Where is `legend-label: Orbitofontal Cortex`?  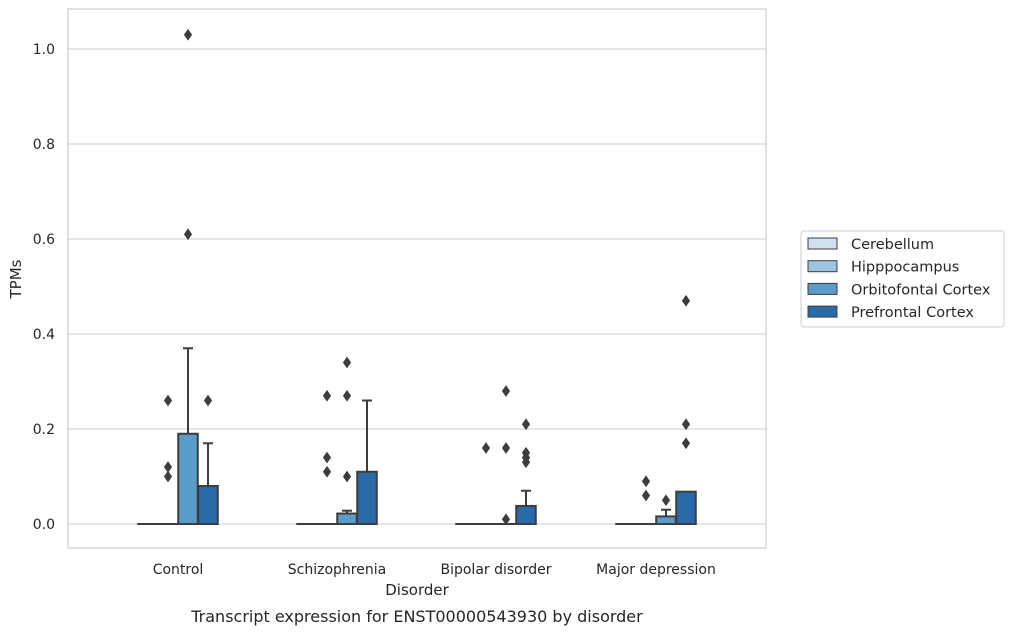 legend-label: Orbitofontal Cortex is located at coordinates (921, 290).